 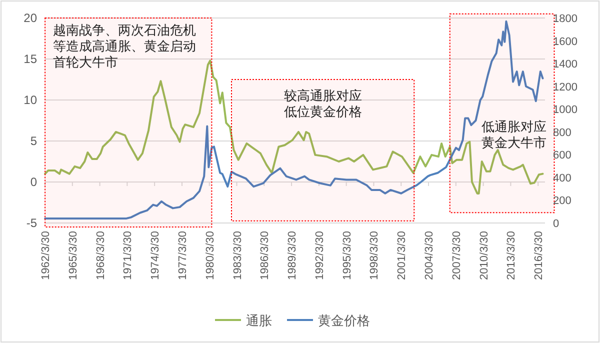 What do you see at coordinates (565, 87) in the screenshot?
I see `y2-tick-label: 1200` at bounding box center [565, 87].